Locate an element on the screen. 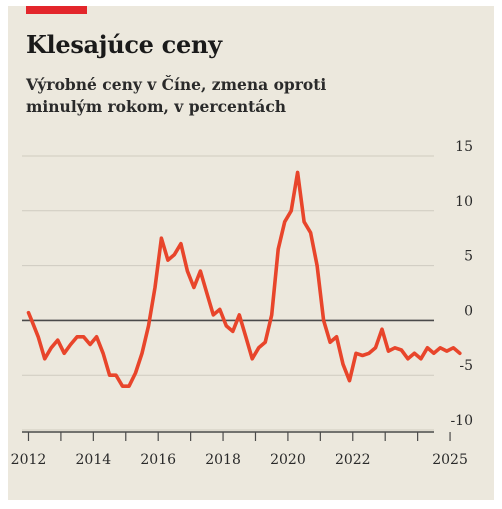 The width and height of the screenshot is (502, 509). y-tick-label: 15 is located at coordinates (464, 147).